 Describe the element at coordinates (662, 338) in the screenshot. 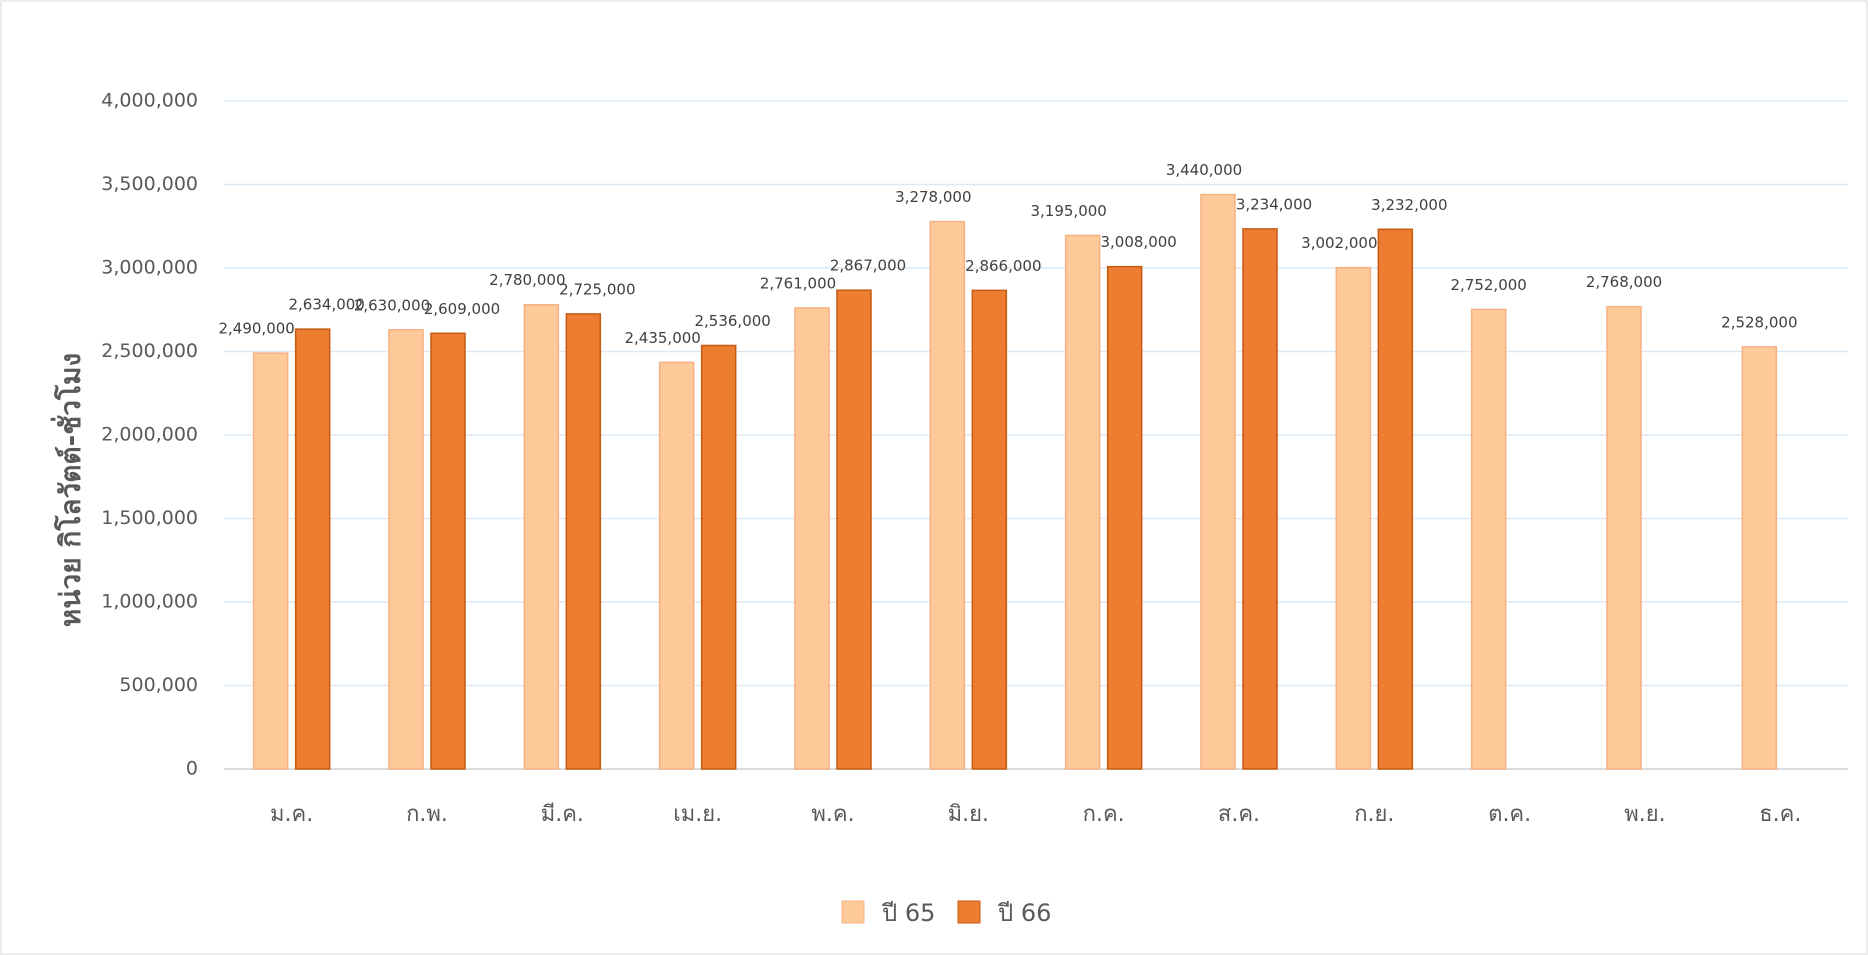

I see `value-label: 2,435,000` at that location.